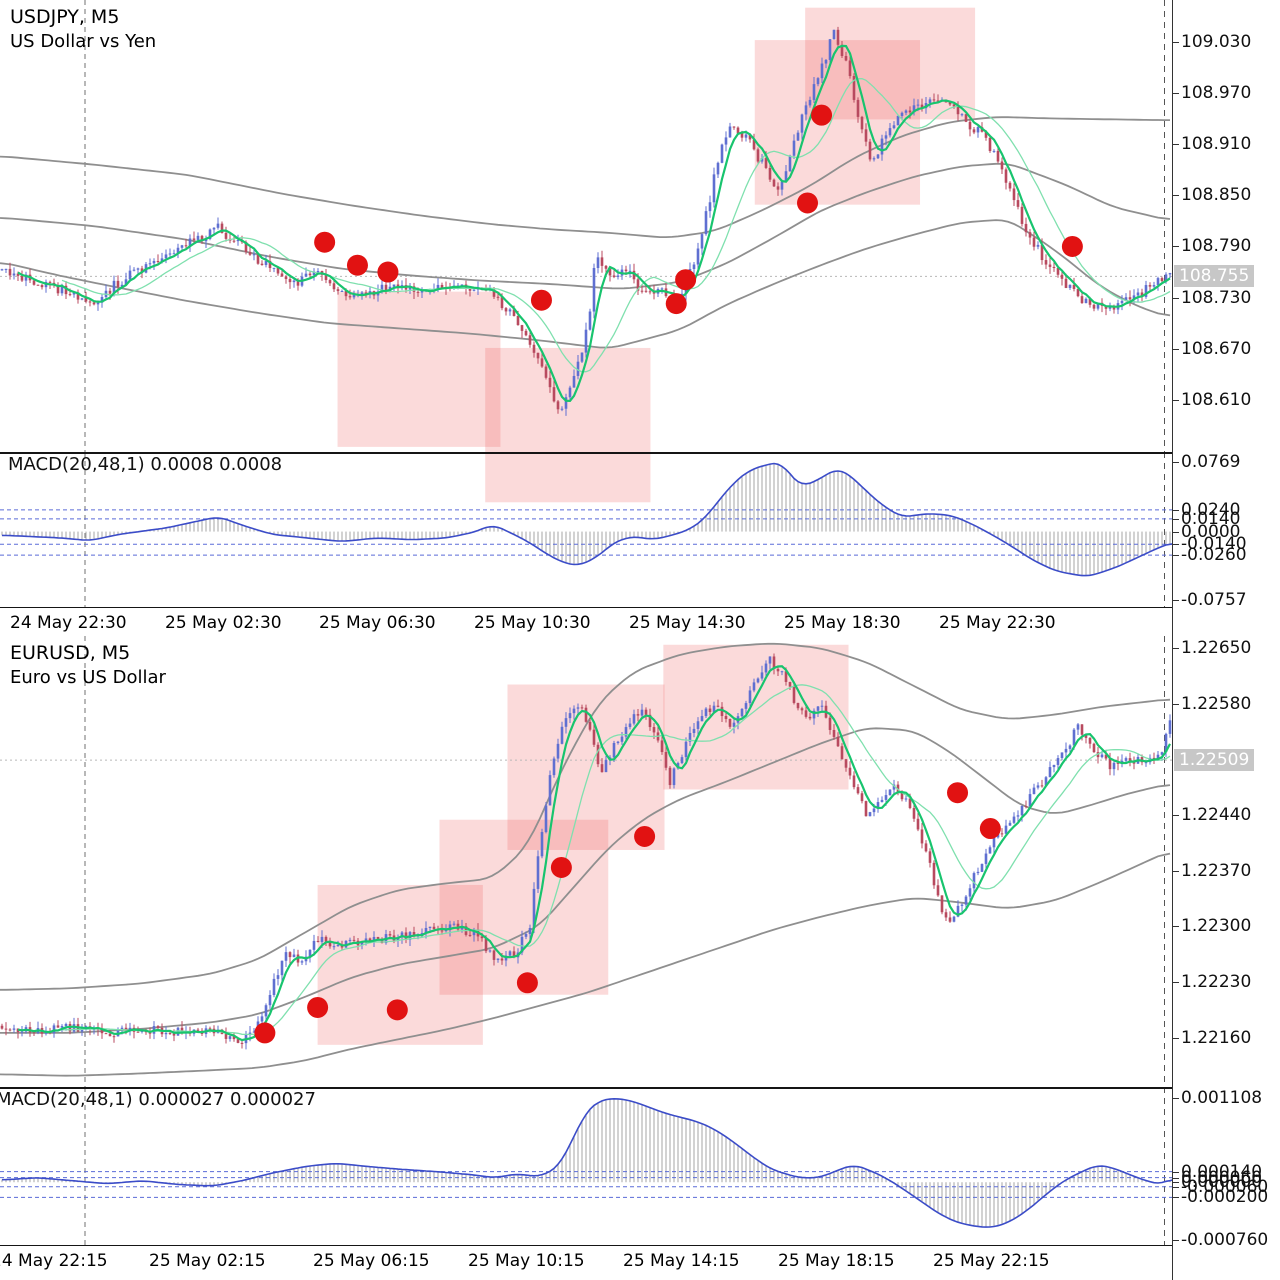  I want to click on current-price-badge: 1.22509, so click(1214, 760).